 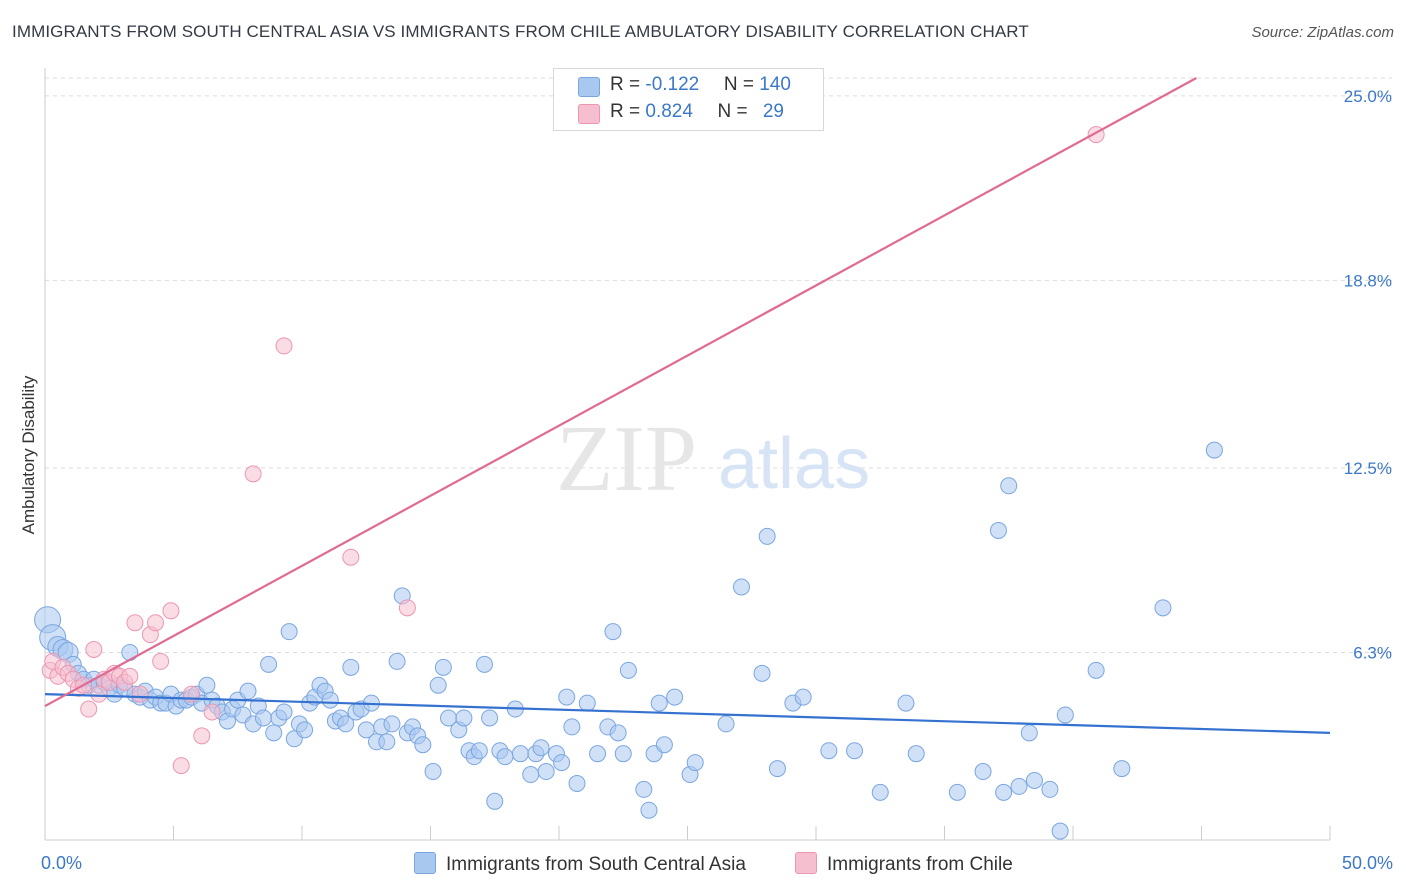 What do you see at coordinates (596, 864) in the screenshot?
I see `bottom-legend-label: Immigrants from South Central Asia` at bounding box center [596, 864].